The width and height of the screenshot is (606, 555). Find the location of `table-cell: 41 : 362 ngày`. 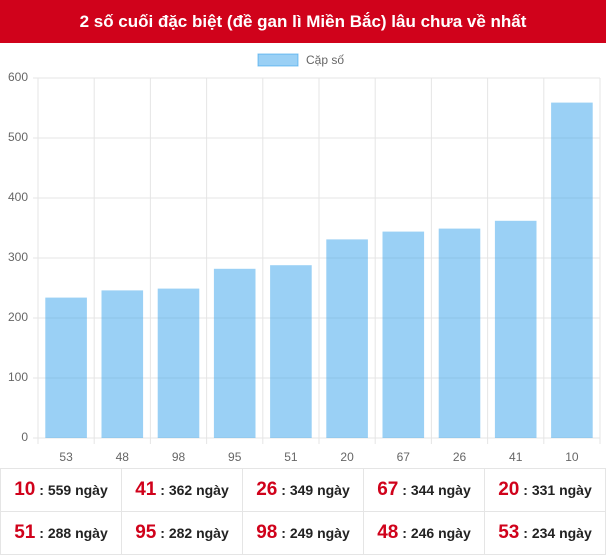

table-cell: 41 : 362 ngày is located at coordinates (182, 490).